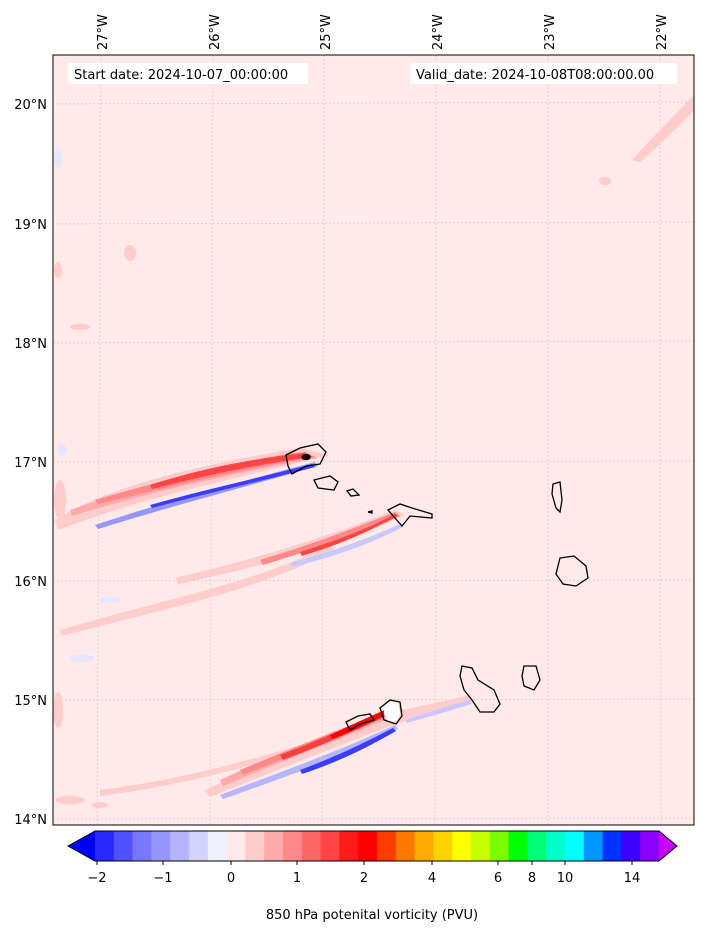  What do you see at coordinates (373, 223) in the screenshot?
I see `gridline-lat-19n` at bounding box center [373, 223].